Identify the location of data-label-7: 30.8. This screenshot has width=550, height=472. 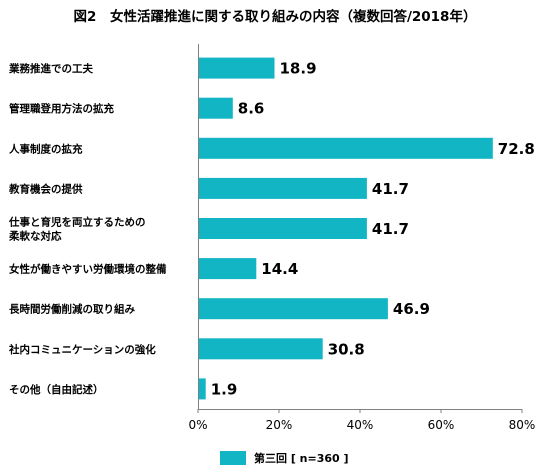
(346, 349).